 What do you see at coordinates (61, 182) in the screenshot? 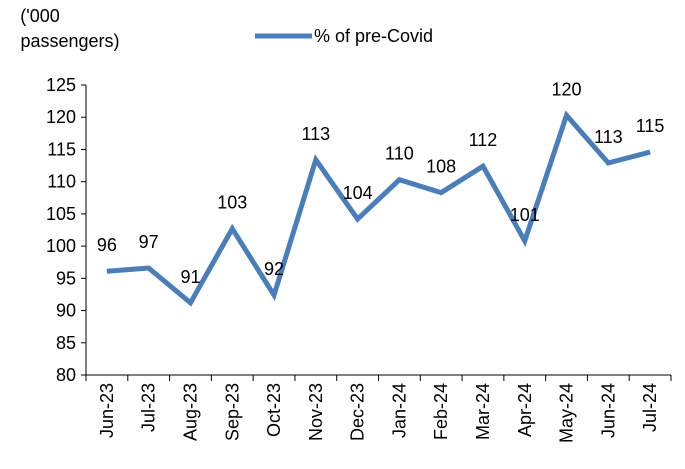
I see `y-tick-label: 110` at bounding box center [61, 182].